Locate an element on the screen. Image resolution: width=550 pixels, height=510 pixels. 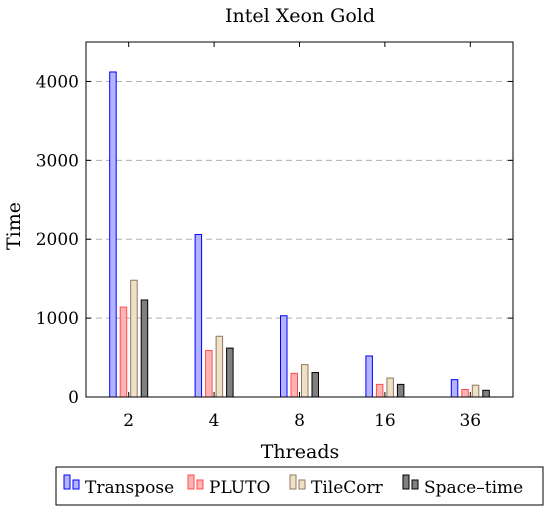
x-axis-label: Threads is located at coordinates (300, 452).